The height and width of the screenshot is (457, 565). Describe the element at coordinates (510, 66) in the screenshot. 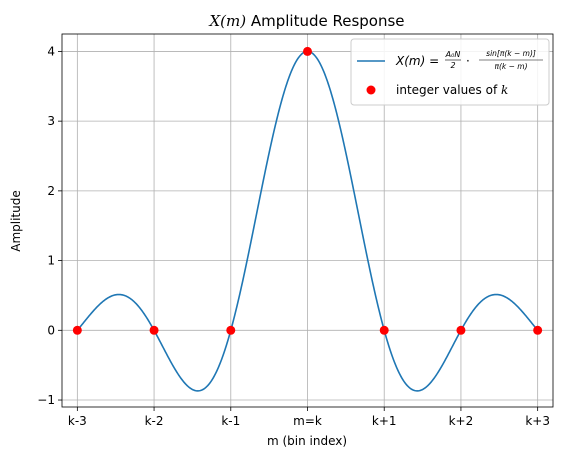

I see `svg-text: π(k − m)` at that location.